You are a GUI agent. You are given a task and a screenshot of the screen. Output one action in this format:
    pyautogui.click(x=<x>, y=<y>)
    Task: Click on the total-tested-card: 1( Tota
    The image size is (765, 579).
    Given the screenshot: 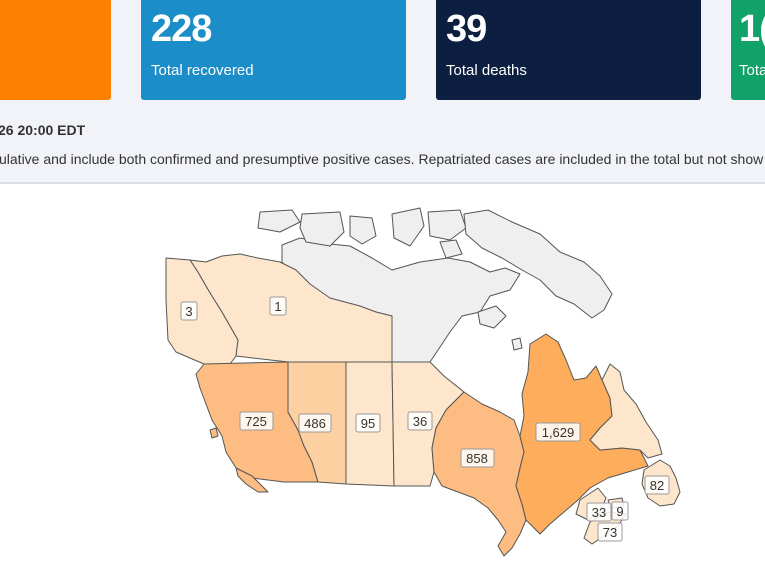 What is the action you would take?
    pyautogui.click(x=748, y=50)
    